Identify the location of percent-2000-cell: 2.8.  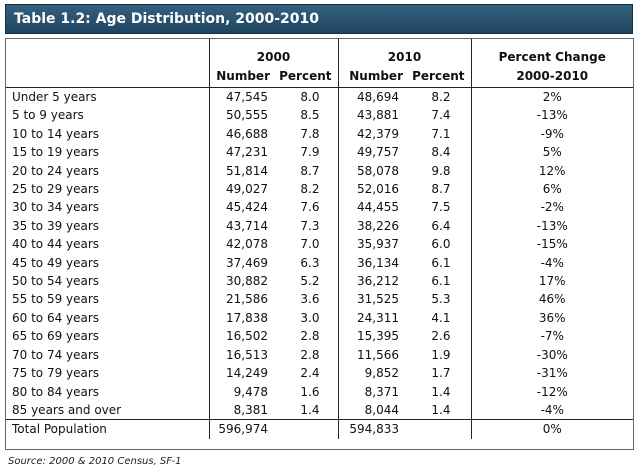
(310, 336).